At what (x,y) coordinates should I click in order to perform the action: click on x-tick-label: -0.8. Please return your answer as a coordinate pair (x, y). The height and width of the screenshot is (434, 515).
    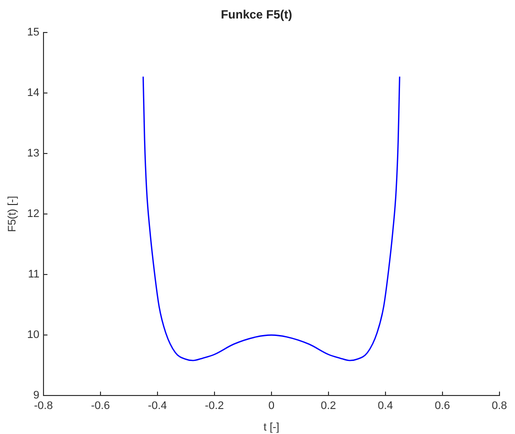
    Looking at the image, I should click on (43, 406).